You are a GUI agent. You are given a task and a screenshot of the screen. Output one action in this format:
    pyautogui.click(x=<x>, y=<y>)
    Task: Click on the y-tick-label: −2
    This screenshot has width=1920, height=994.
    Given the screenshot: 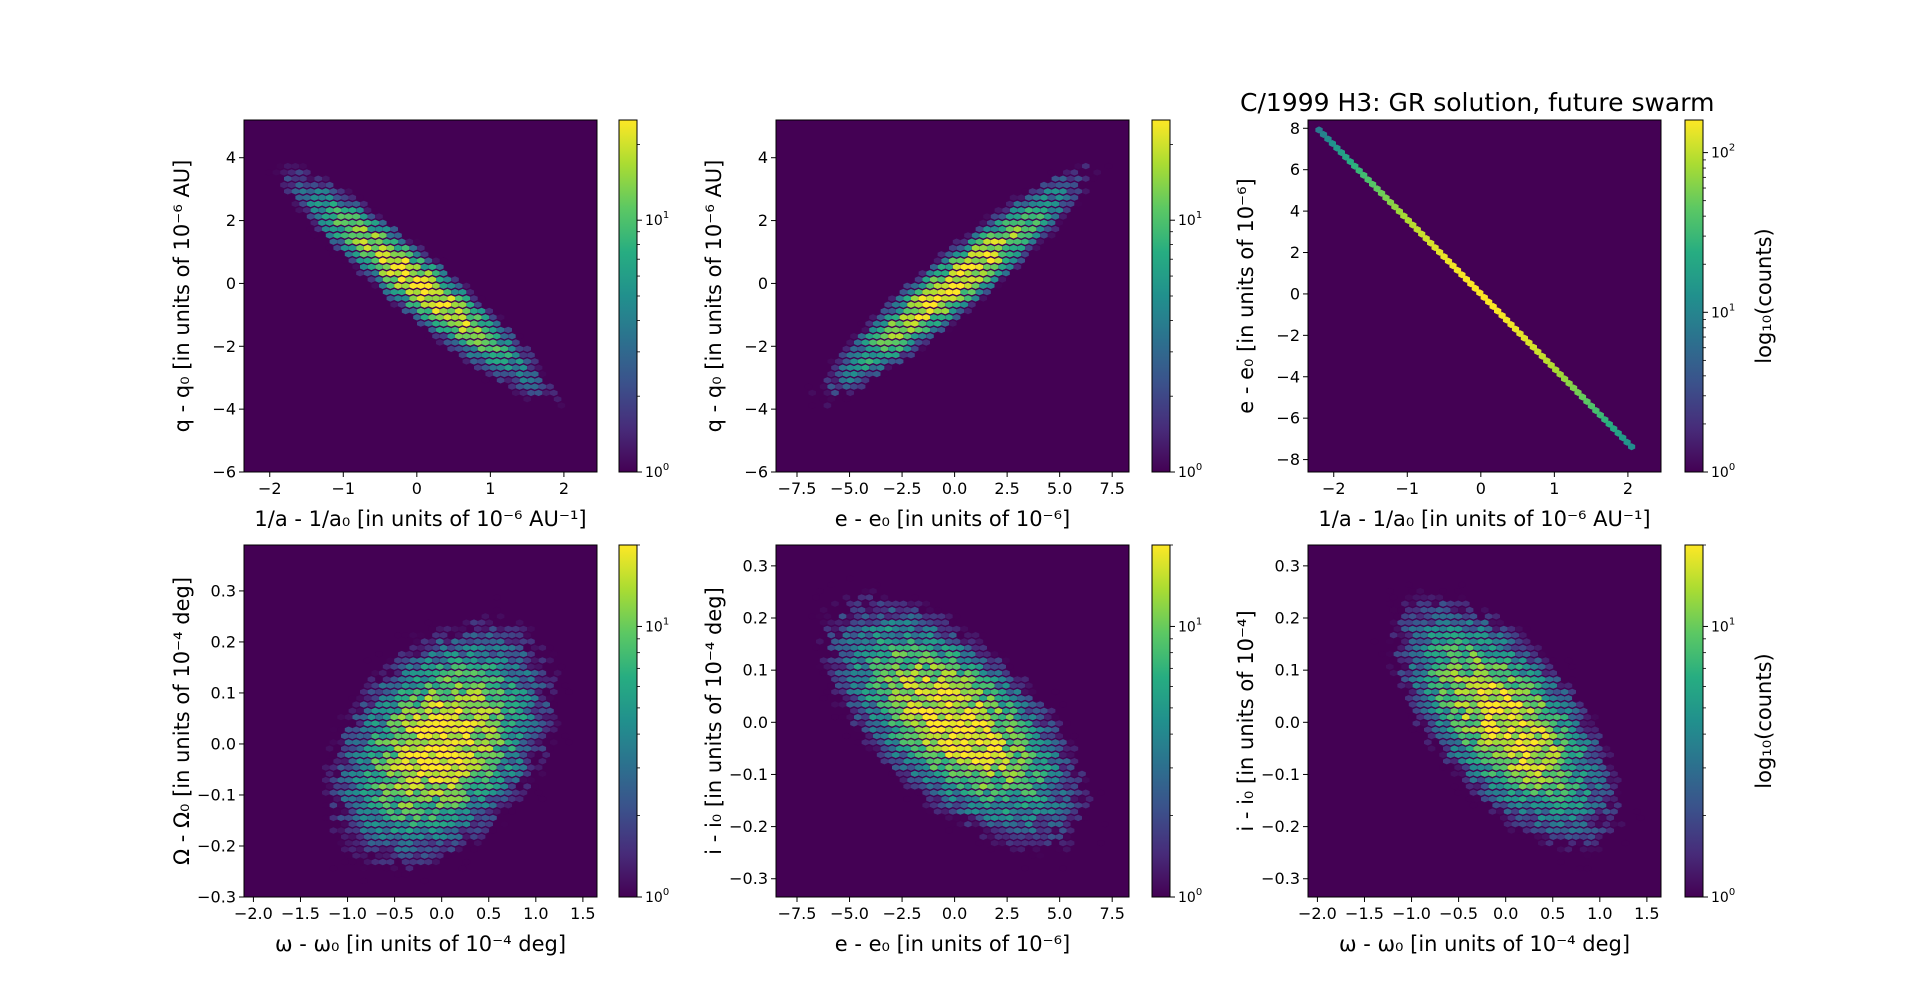 What is the action you would take?
    pyautogui.click(x=756, y=346)
    